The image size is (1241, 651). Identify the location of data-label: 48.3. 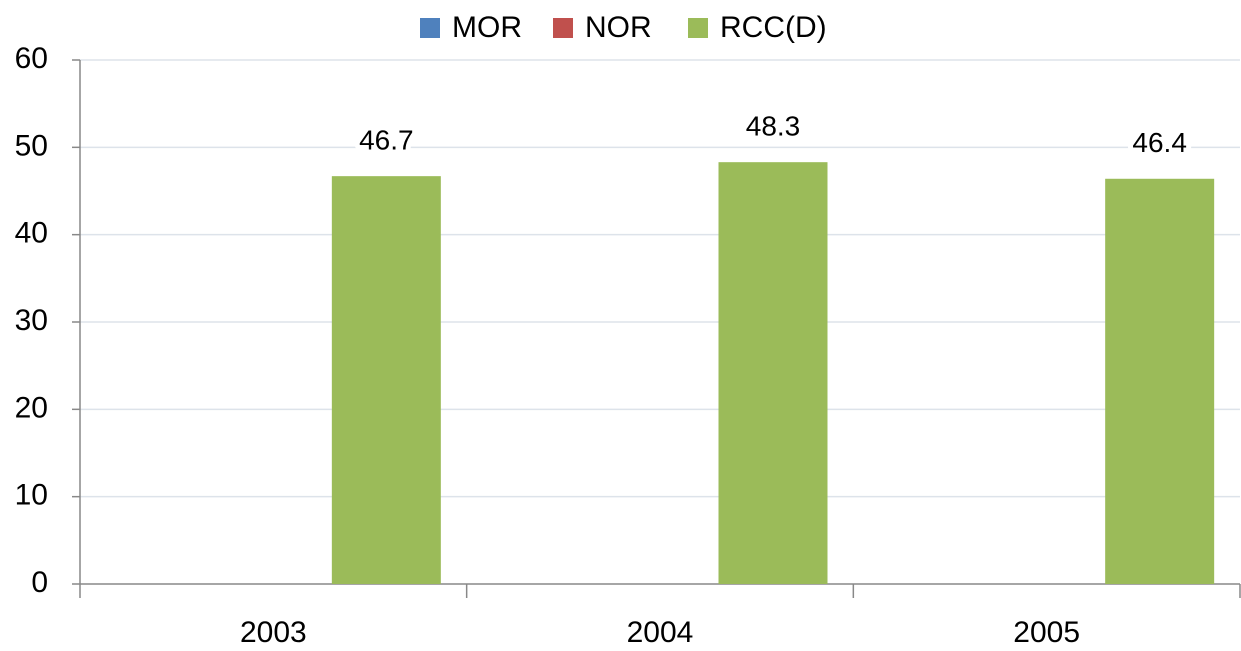
(773, 126).